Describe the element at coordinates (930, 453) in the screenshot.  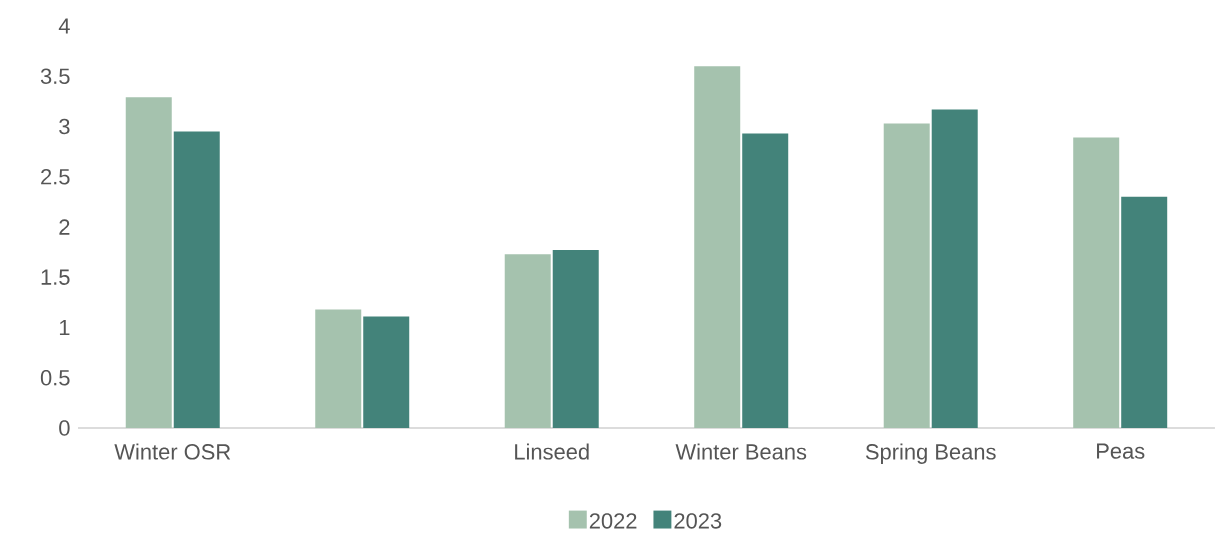
I see `x-tick-label: Spring Beans` at that location.